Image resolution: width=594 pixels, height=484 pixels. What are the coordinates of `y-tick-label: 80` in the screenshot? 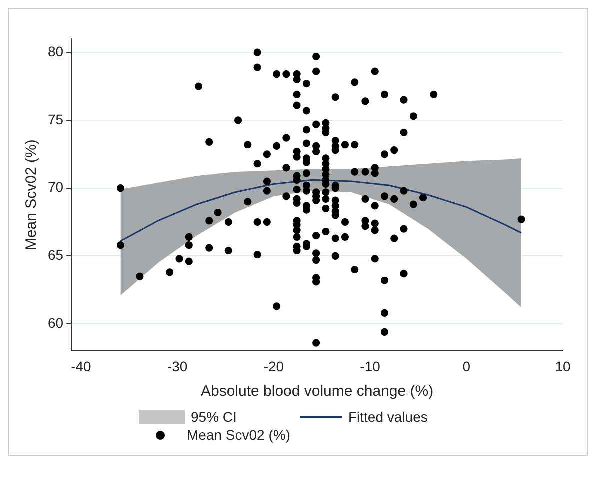 It's located at (56, 51).